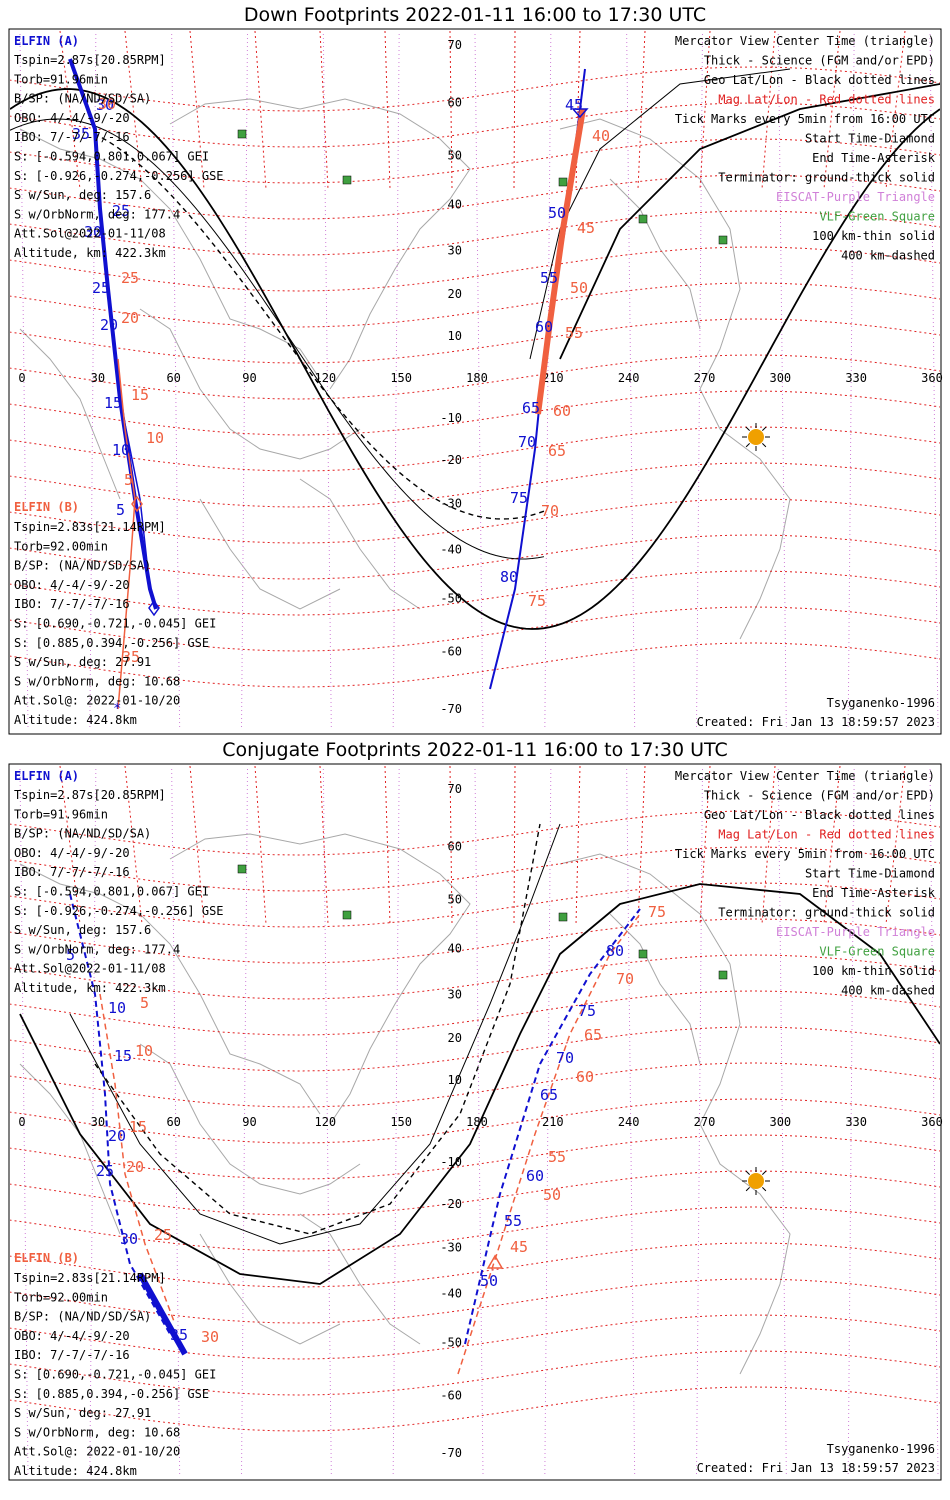 The height and width of the screenshot is (1500, 950). I want to click on legend-item: Geo Lat/Lon - Black dotted lines, so click(819, 80).